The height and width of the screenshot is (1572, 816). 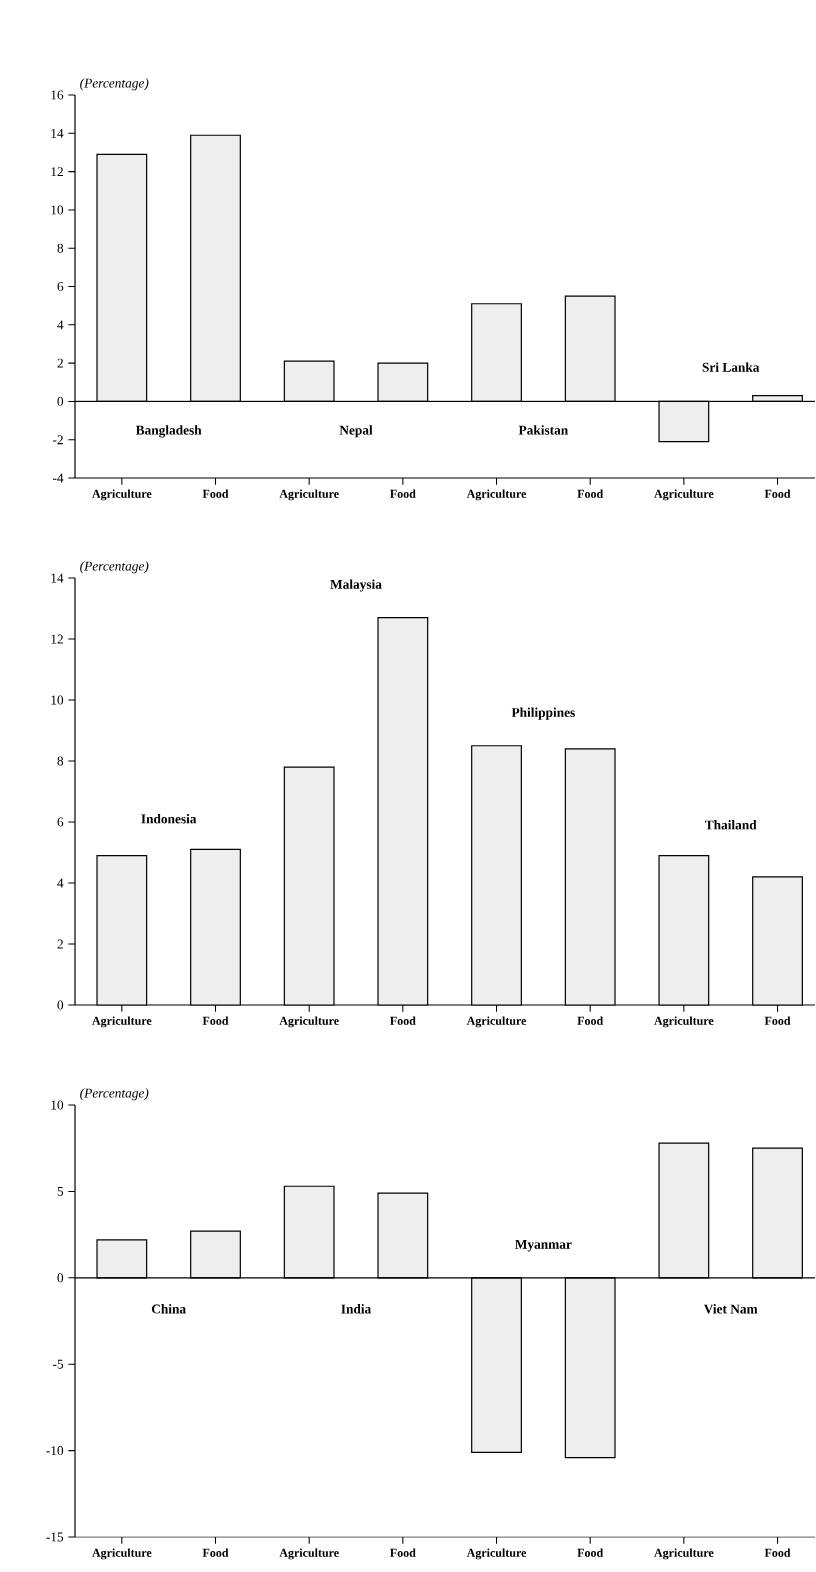 What do you see at coordinates (356, 585) in the screenshot?
I see `annotation: Malaysia` at bounding box center [356, 585].